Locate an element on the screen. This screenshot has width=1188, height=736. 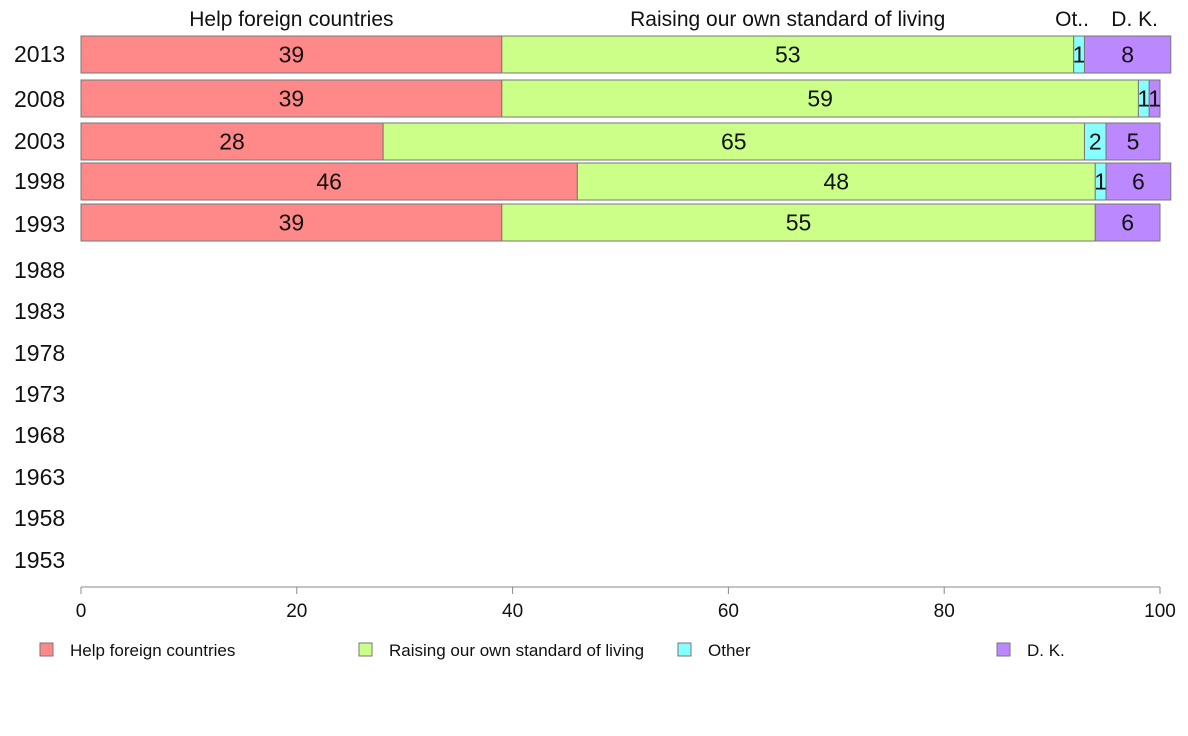
y-axis-label: 1978 is located at coordinates (39, 353).